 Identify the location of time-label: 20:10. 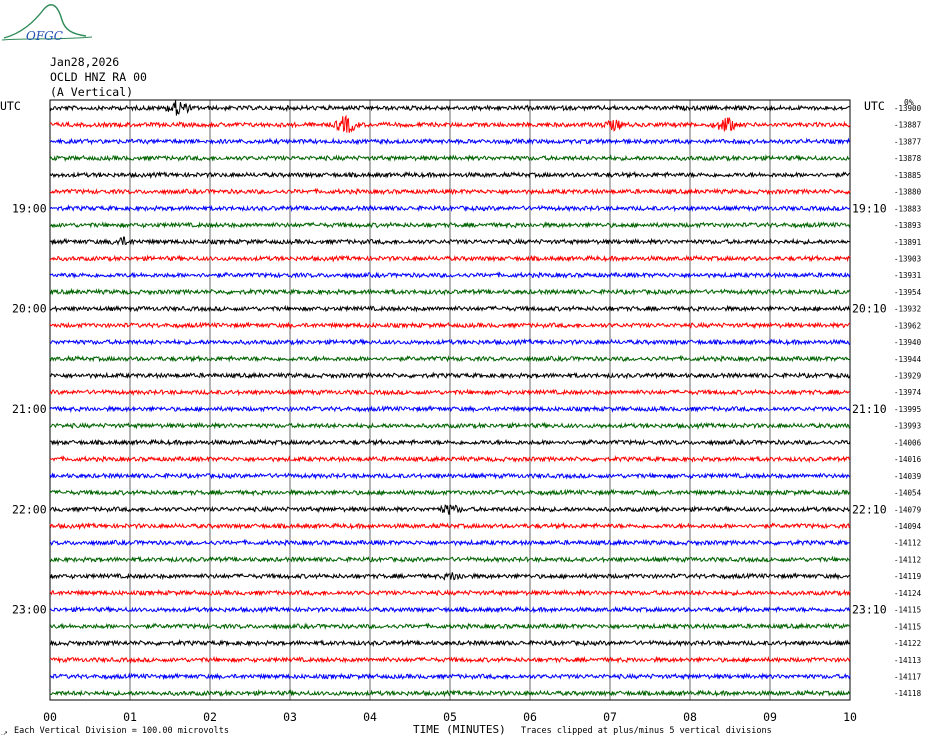
(869, 309).